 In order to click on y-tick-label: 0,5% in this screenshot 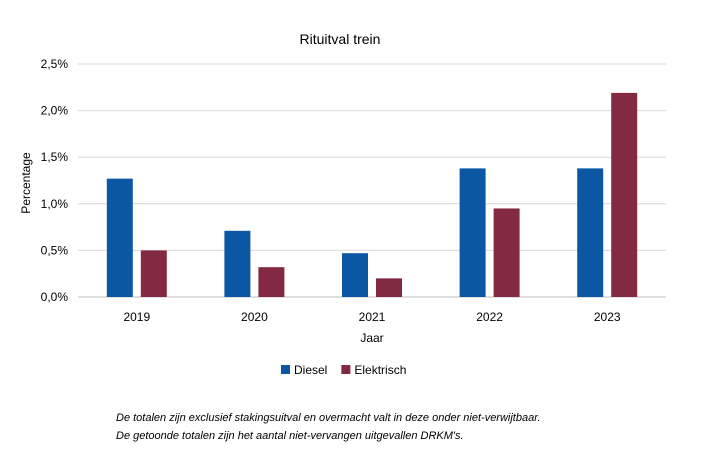, I will do `click(55, 250)`.